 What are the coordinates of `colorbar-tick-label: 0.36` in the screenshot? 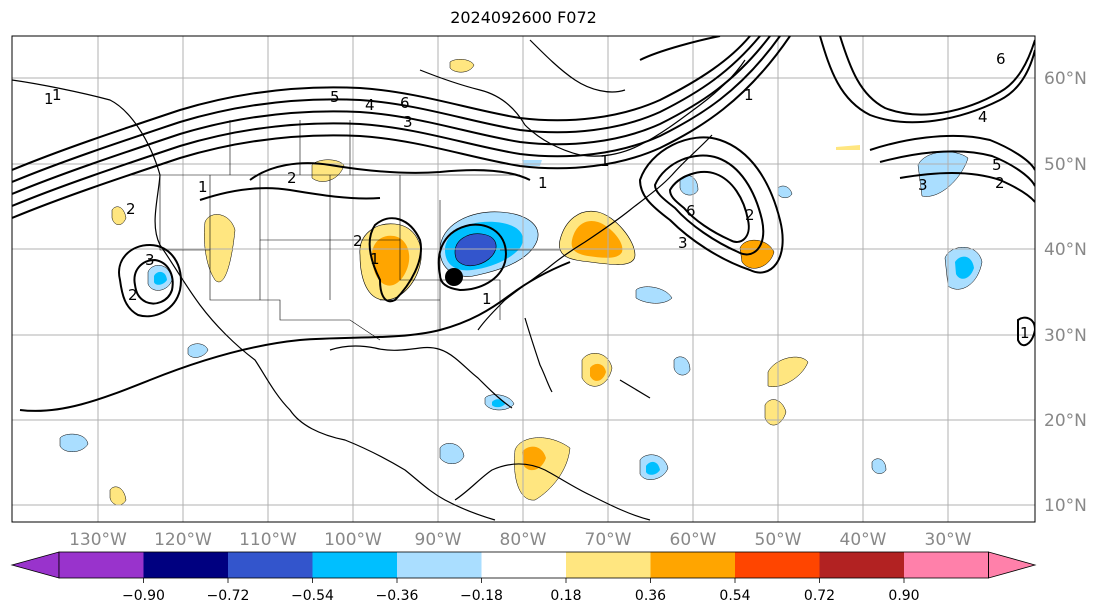 It's located at (650, 596).